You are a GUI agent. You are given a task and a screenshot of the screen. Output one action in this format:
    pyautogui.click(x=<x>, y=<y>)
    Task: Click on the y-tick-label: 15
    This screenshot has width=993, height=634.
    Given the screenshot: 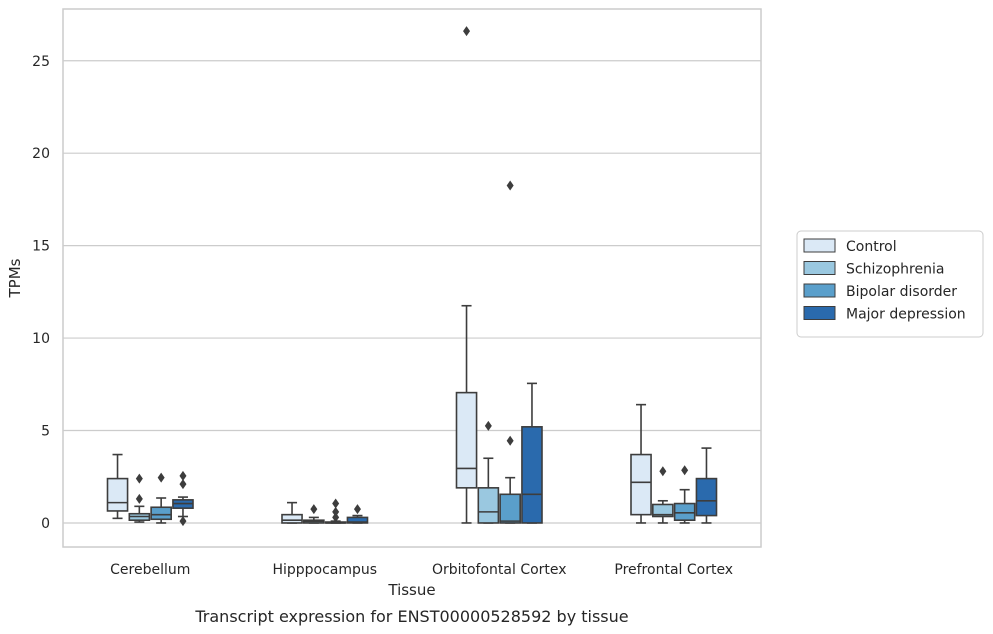 What is the action you would take?
    pyautogui.click(x=41, y=247)
    